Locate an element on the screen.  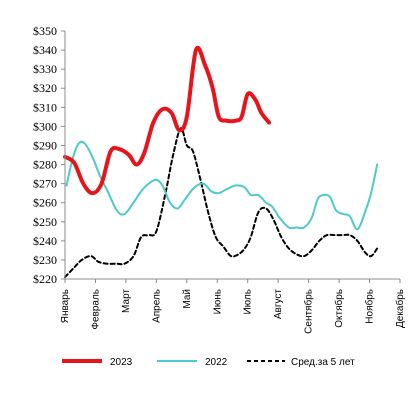
x-tick-label: Июль is located at coordinates (248, 302).